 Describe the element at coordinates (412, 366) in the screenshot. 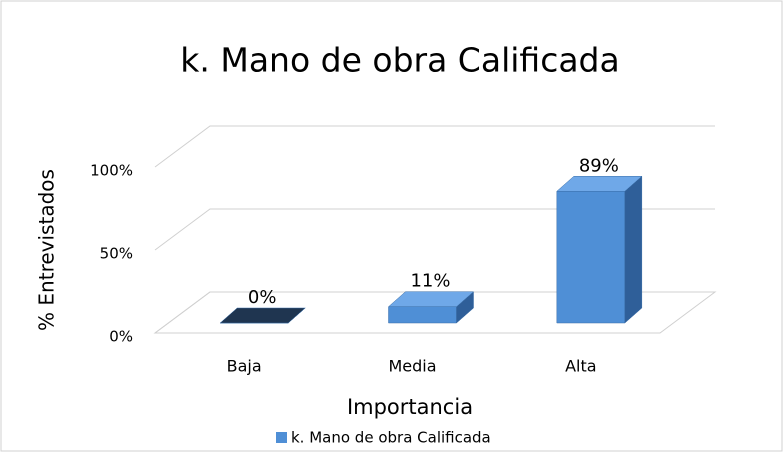

I see `x-tick-label: Media` at that location.